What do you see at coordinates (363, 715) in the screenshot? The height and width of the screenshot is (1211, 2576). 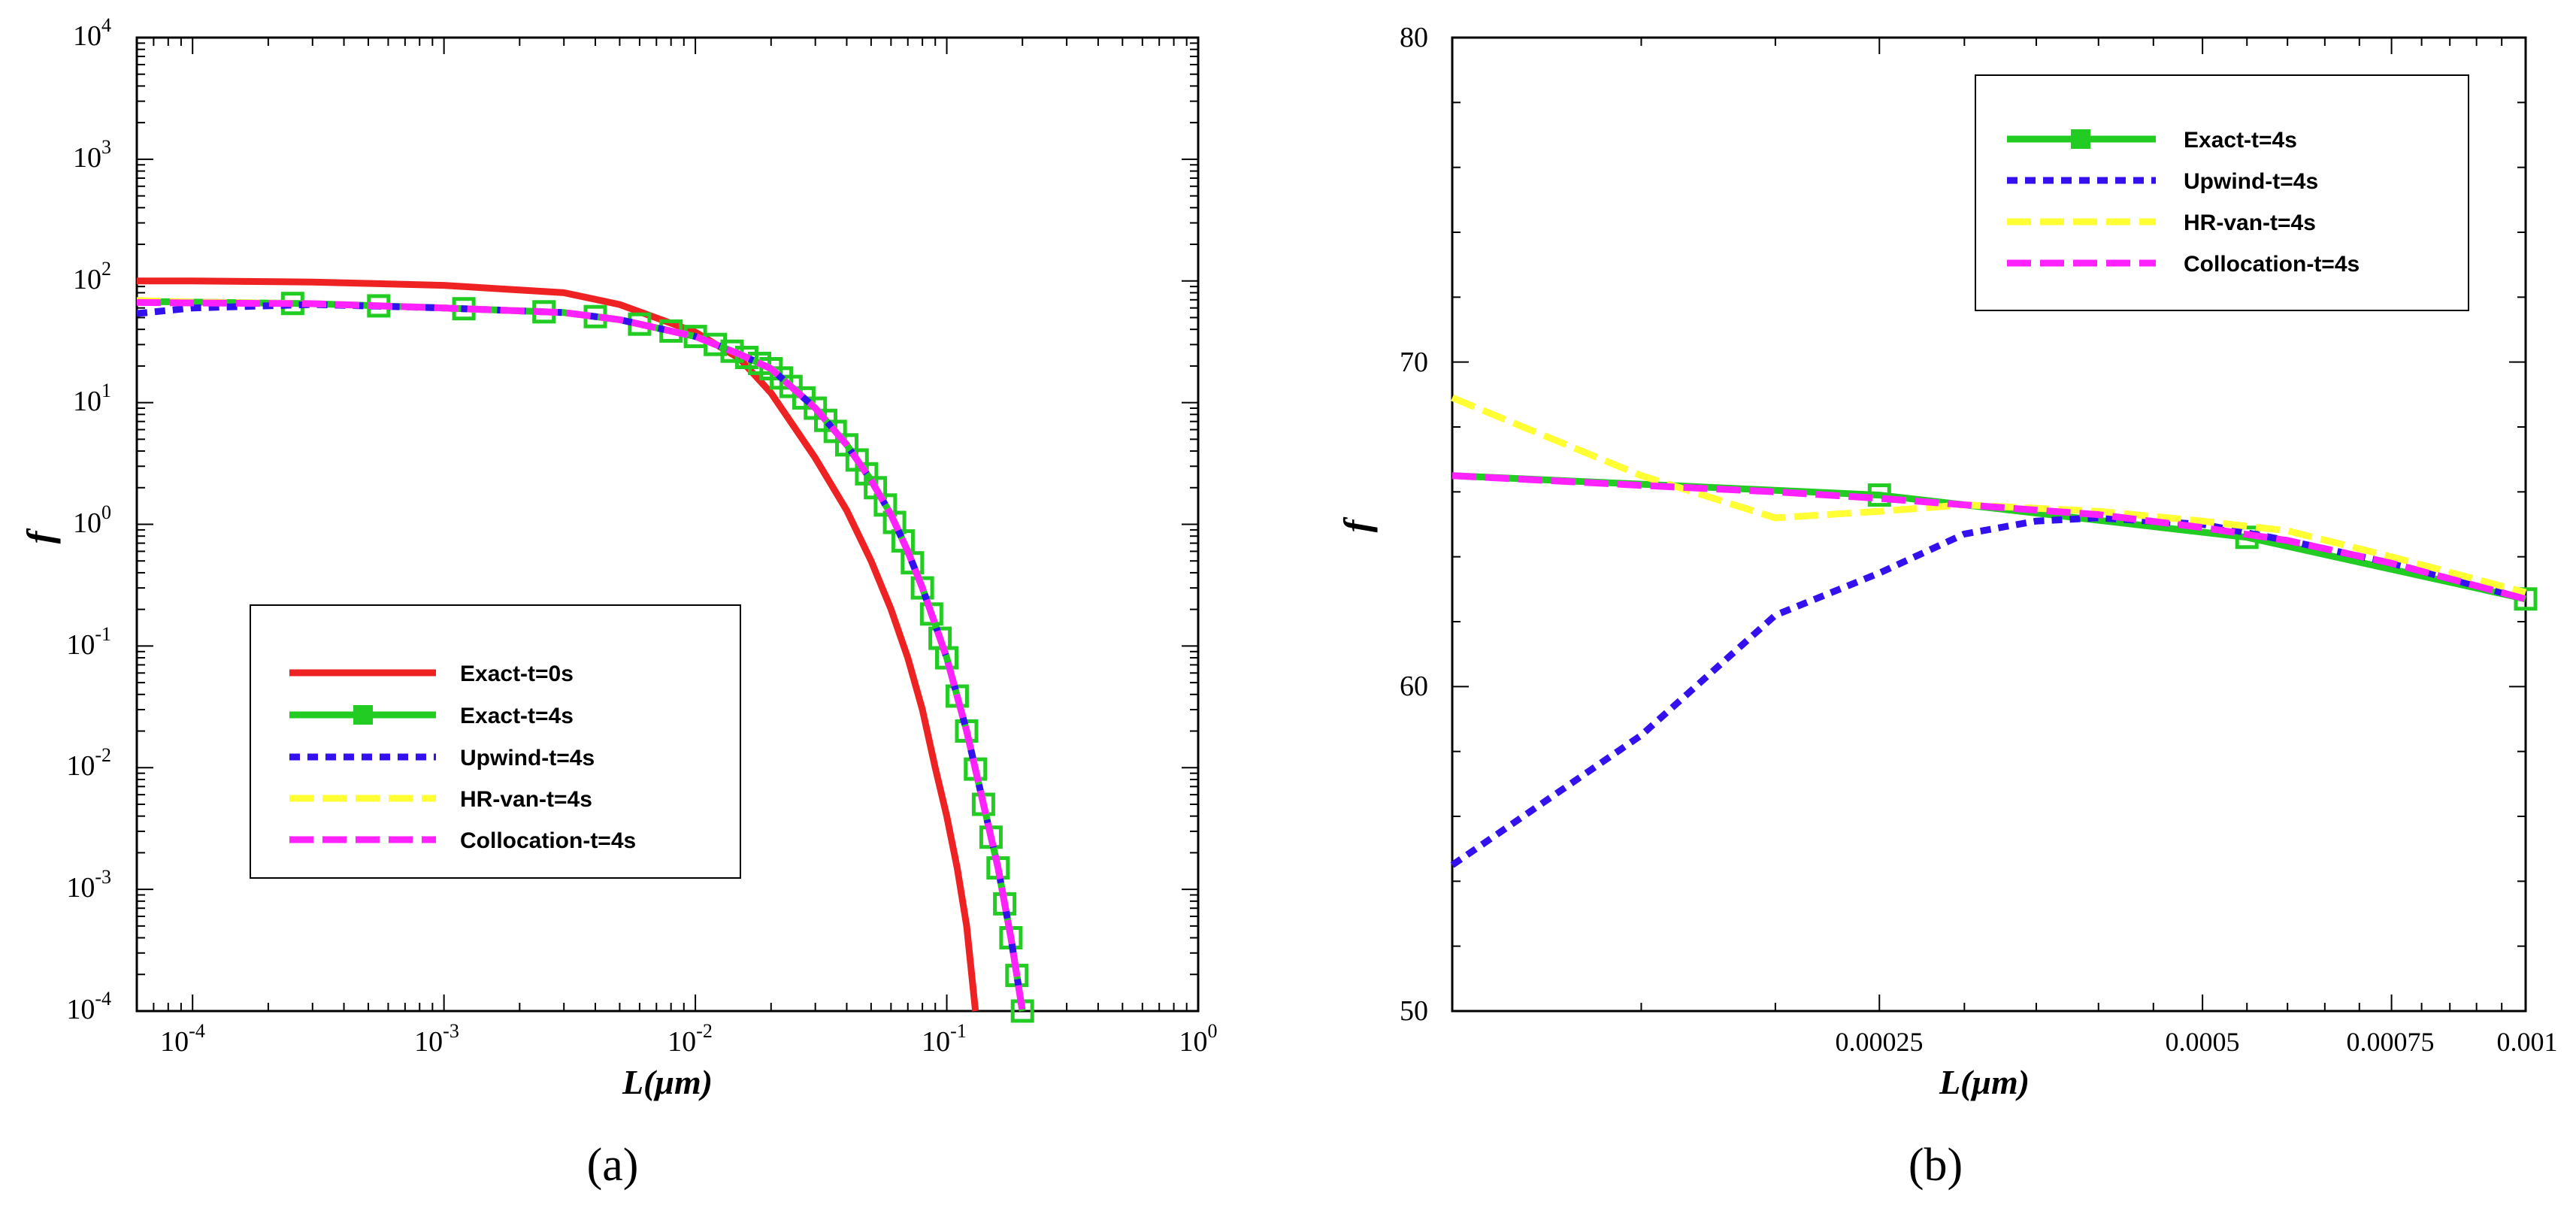 I see `panel-a-legend-marker-square` at bounding box center [363, 715].